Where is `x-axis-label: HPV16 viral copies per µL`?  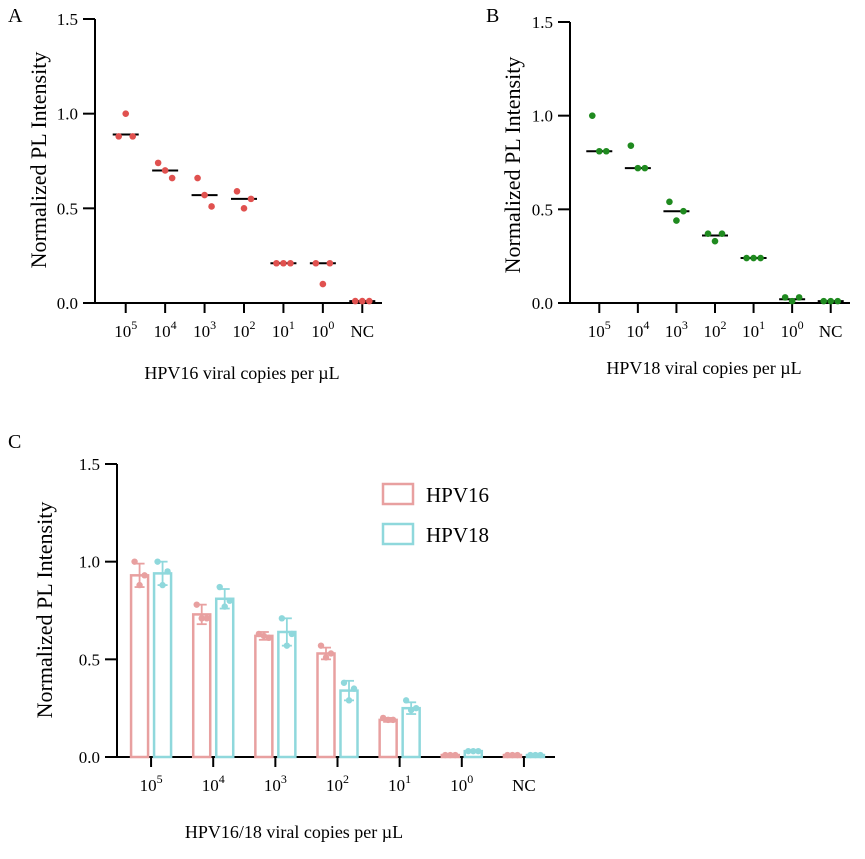 x-axis-label: HPV16 viral copies per µL is located at coordinates (241, 373).